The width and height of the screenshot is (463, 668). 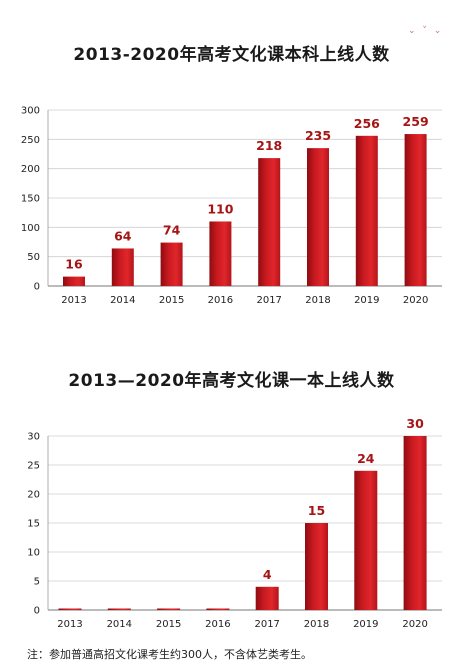 What do you see at coordinates (122, 267) in the screenshot?
I see `chart1-bar-2014` at bounding box center [122, 267].